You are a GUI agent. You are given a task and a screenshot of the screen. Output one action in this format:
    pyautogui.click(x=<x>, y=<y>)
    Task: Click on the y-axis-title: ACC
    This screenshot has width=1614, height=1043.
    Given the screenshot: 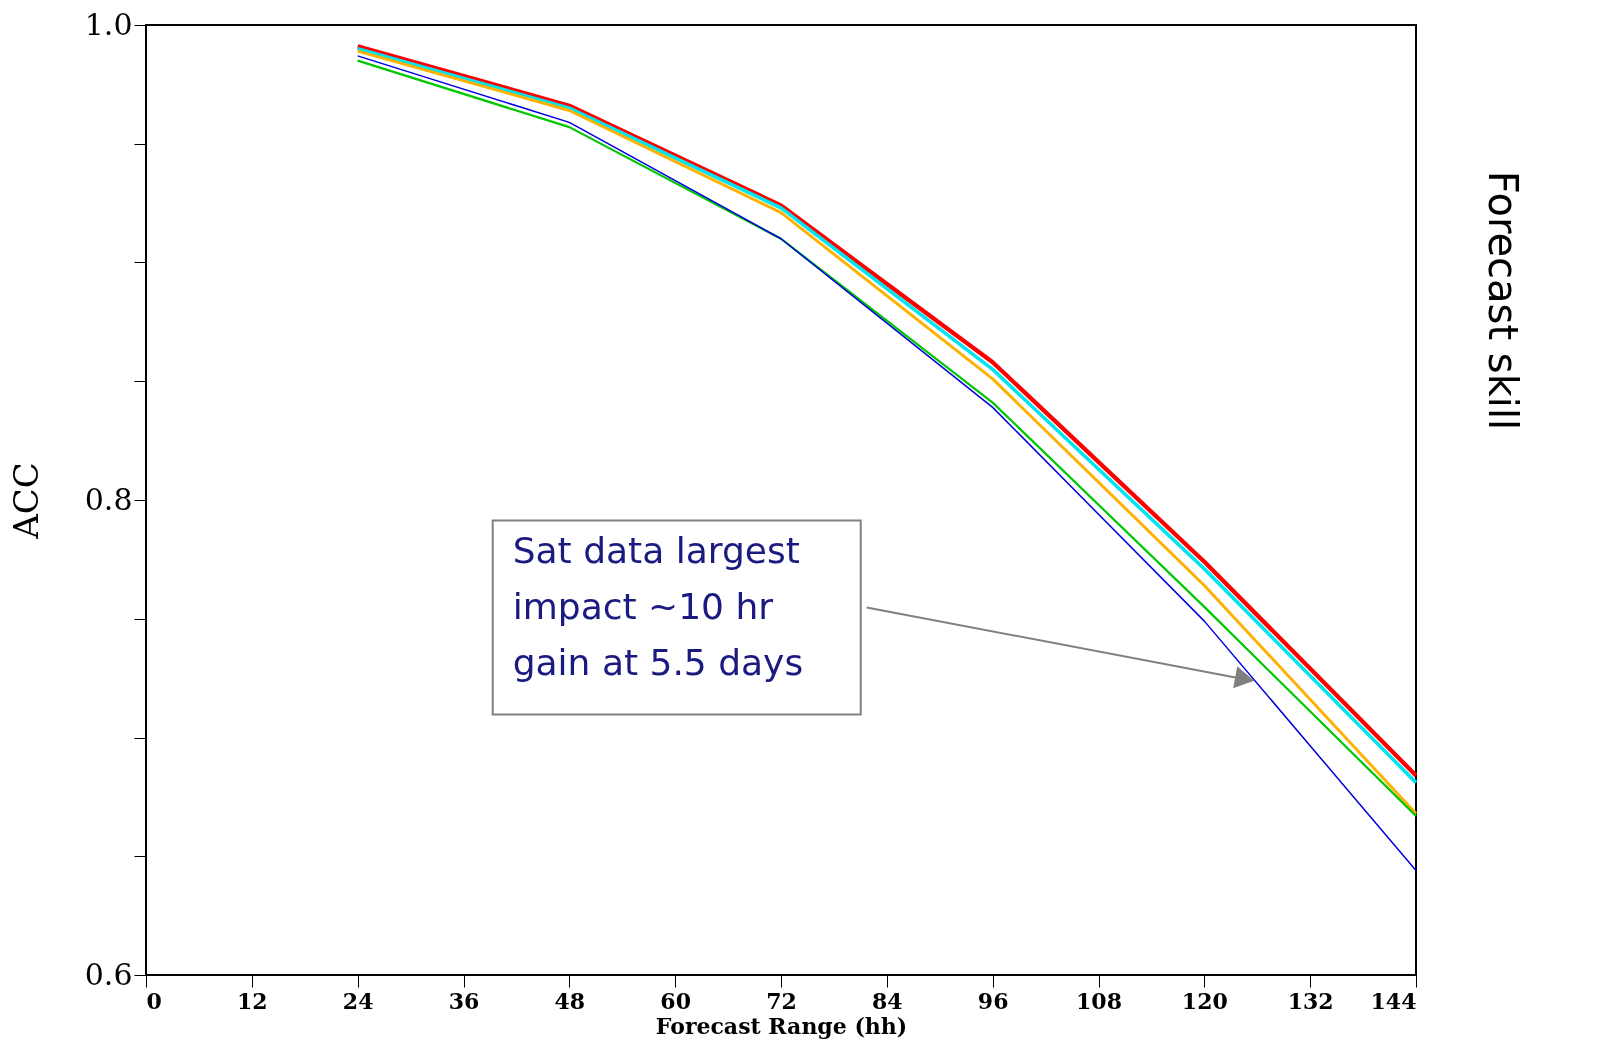 What is the action you would take?
    pyautogui.click(x=25, y=501)
    